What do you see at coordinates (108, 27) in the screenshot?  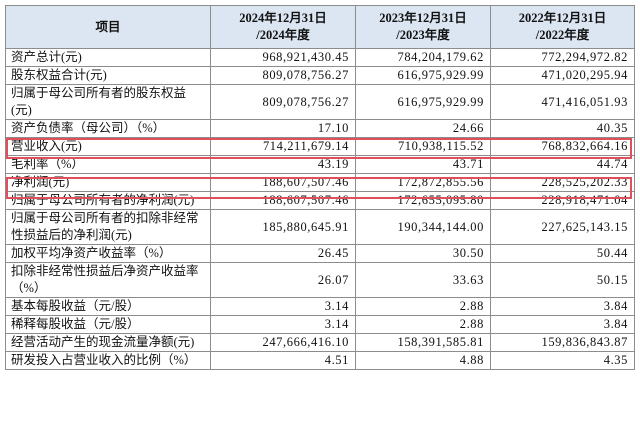 I see `header-cell: 项目` at bounding box center [108, 27].